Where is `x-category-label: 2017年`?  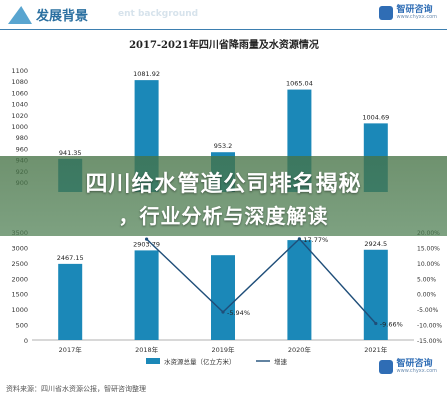 x-category-label: 2017年 is located at coordinates (71, 349).